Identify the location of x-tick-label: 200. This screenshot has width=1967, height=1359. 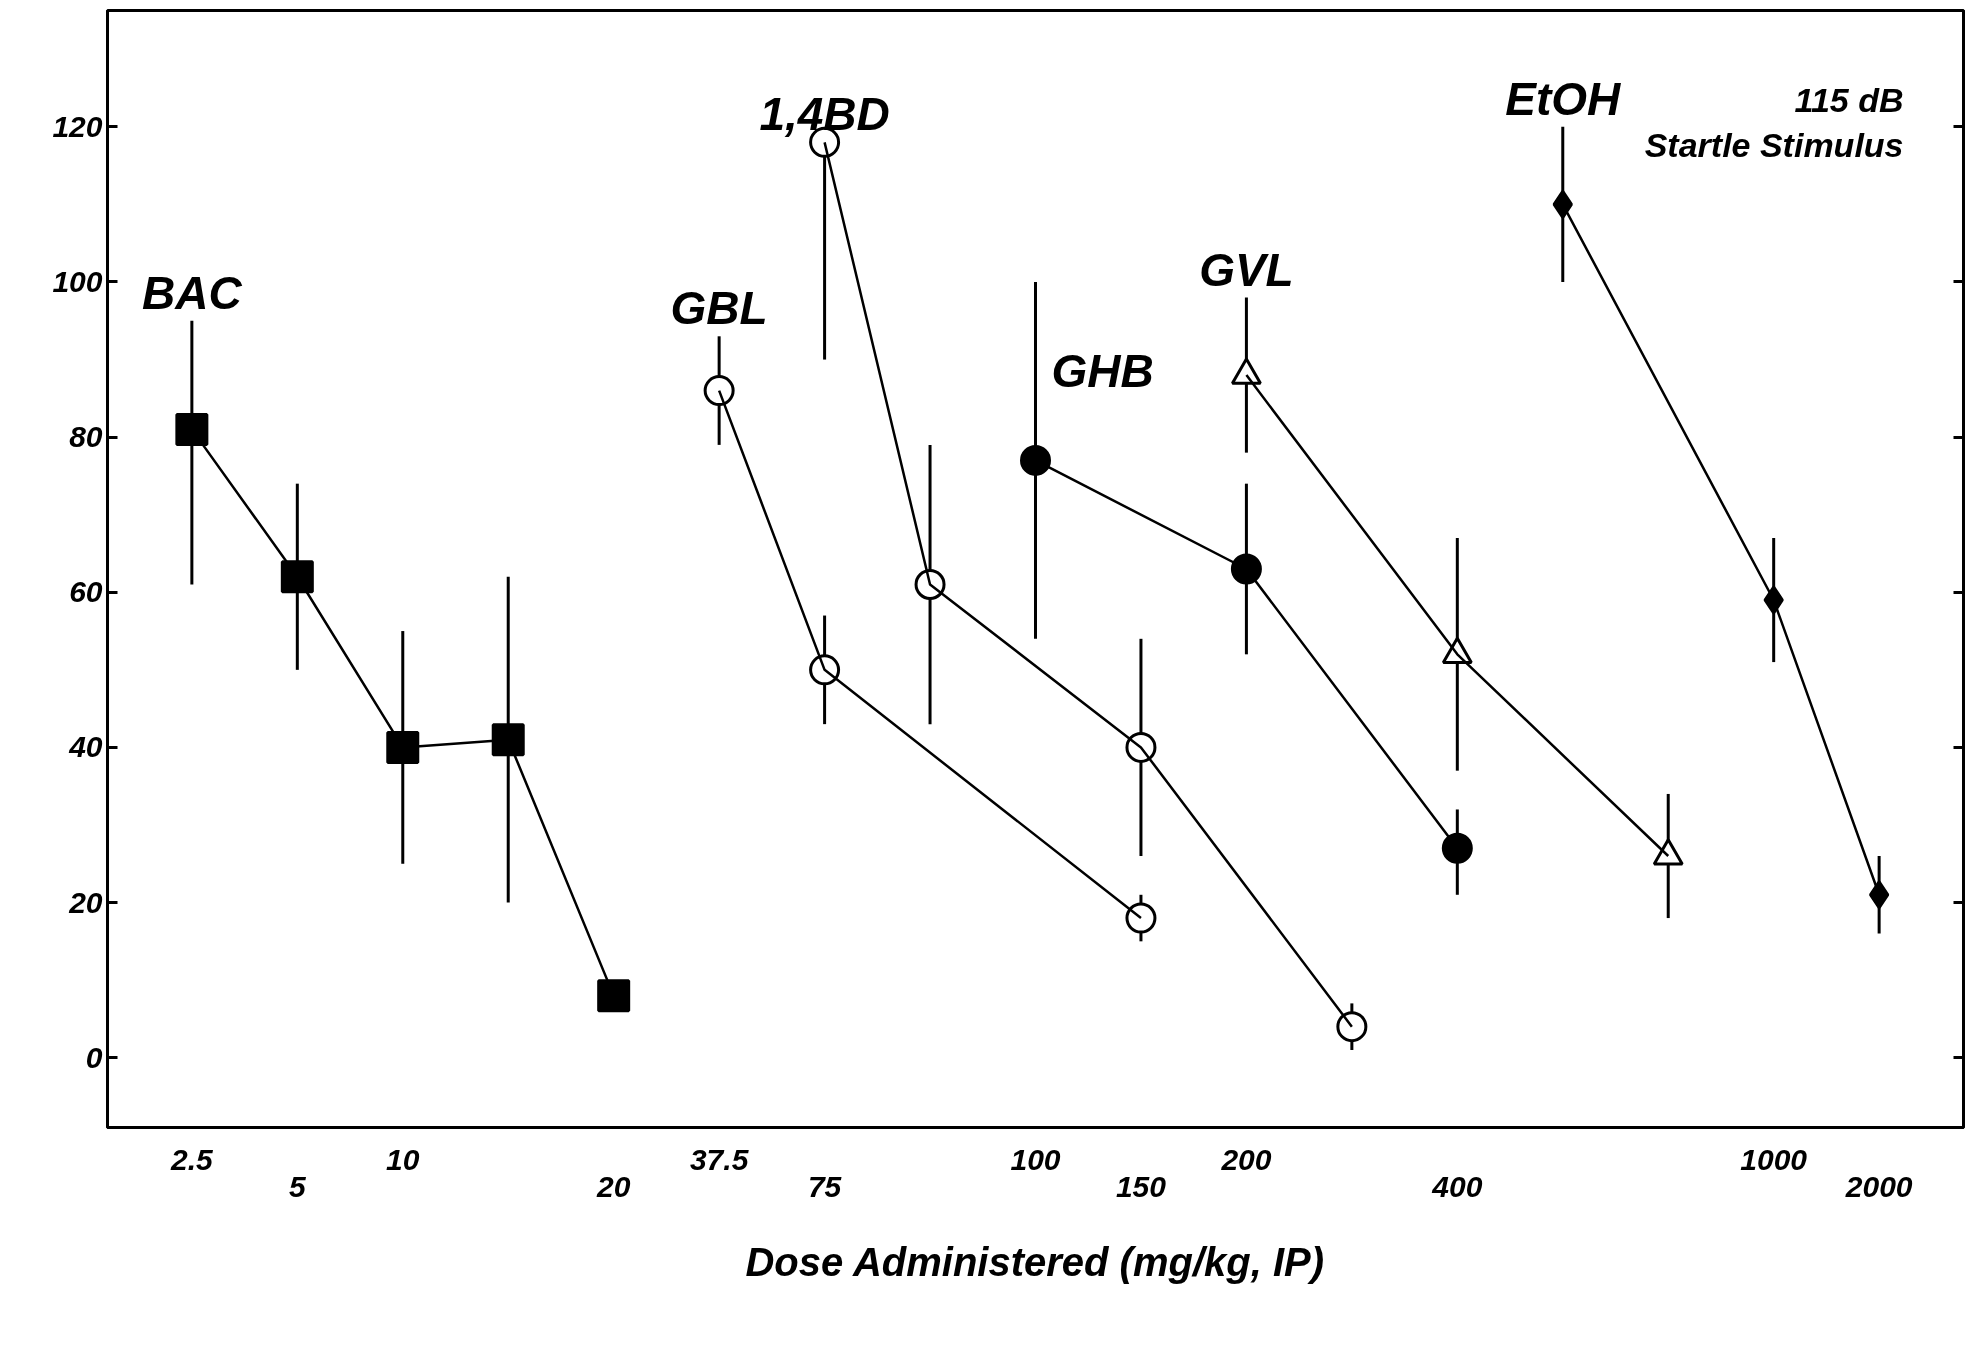
(1246, 1159).